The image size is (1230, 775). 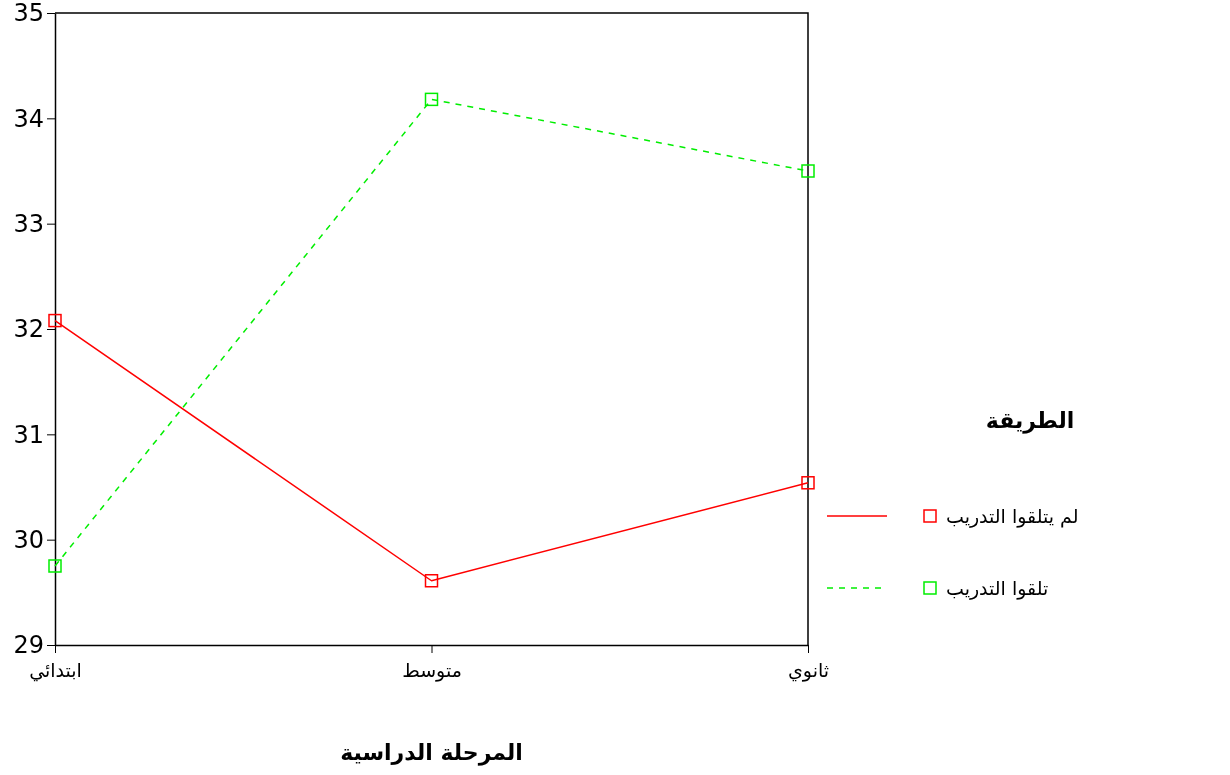 I want to click on x-tick-label: ابتدائي, so click(x=55, y=670).